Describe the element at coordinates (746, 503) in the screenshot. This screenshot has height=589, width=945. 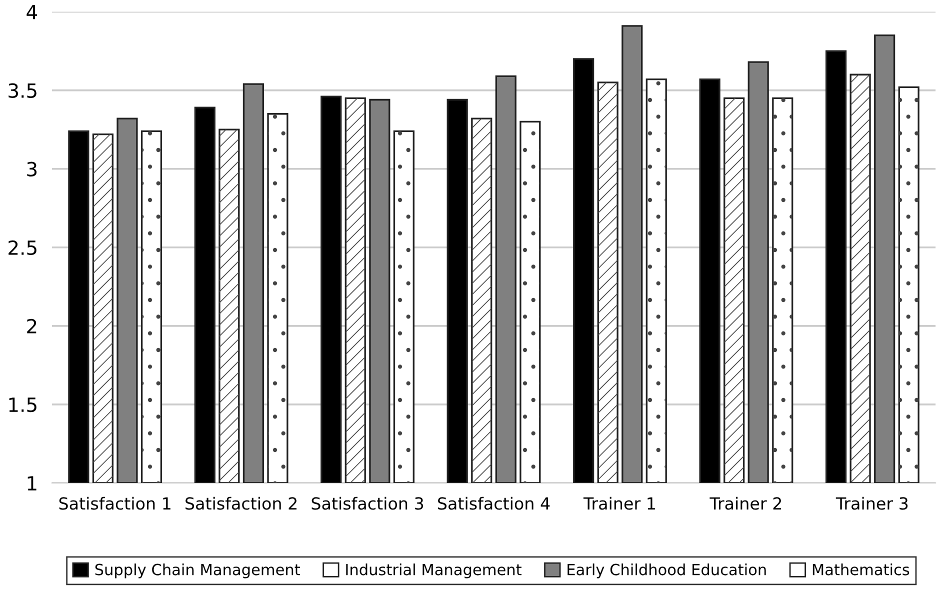
I see `x-tick-label: Trainer 2` at that location.